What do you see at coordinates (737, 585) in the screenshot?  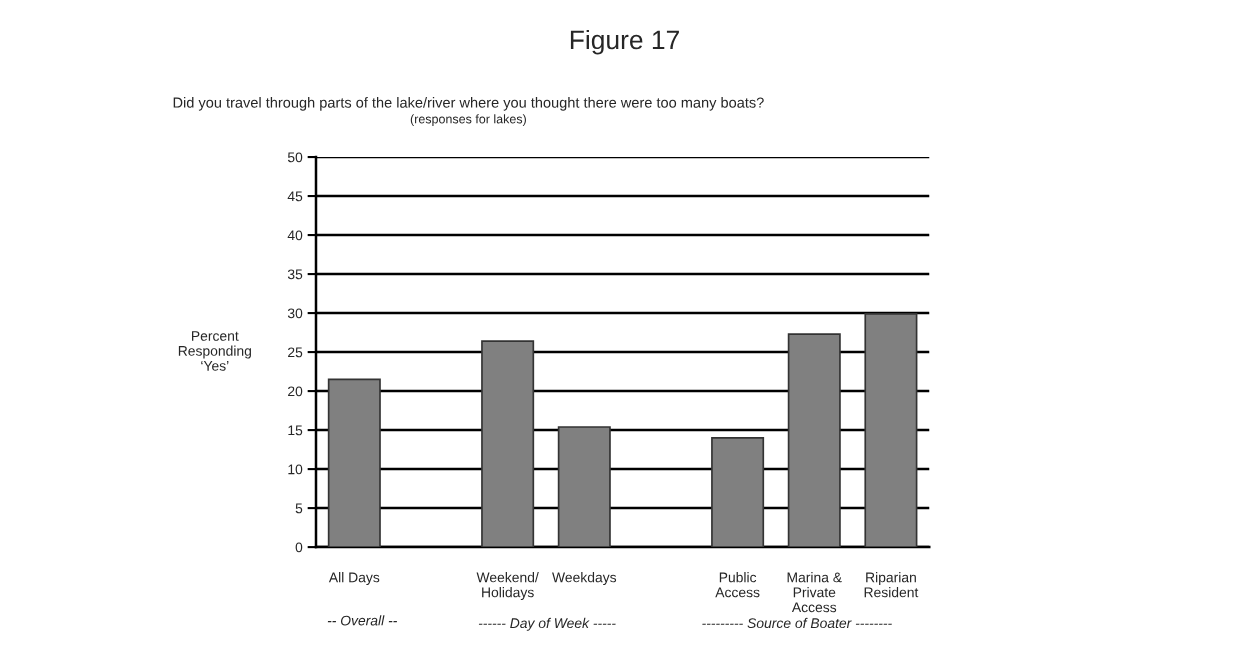 I see `x-tick-label: Public Access` at bounding box center [737, 585].